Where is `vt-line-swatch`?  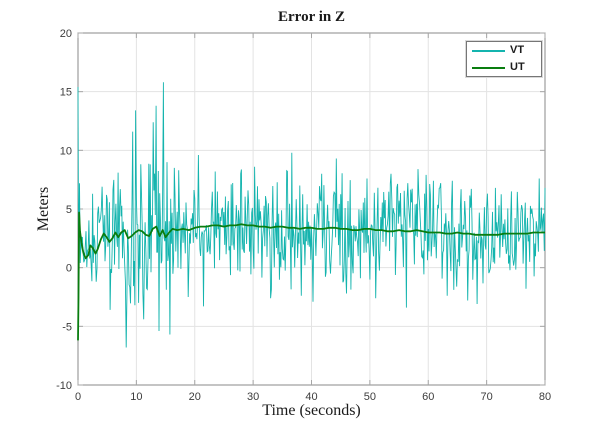 vt-line-swatch is located at coordinates (488, 50).